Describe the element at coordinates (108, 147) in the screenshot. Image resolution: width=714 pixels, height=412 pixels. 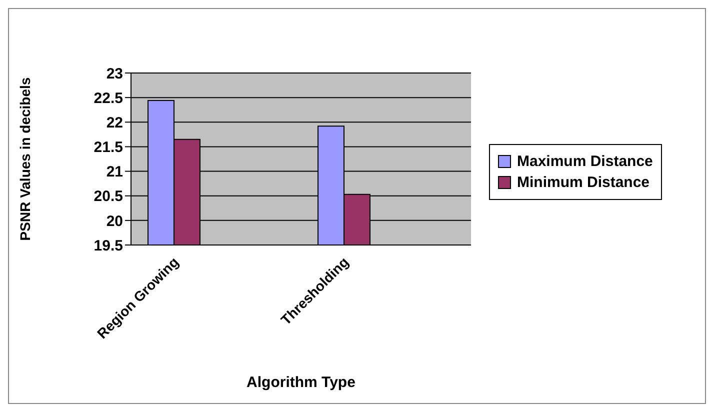
I see `y-tick-label: 21.5` at that location.